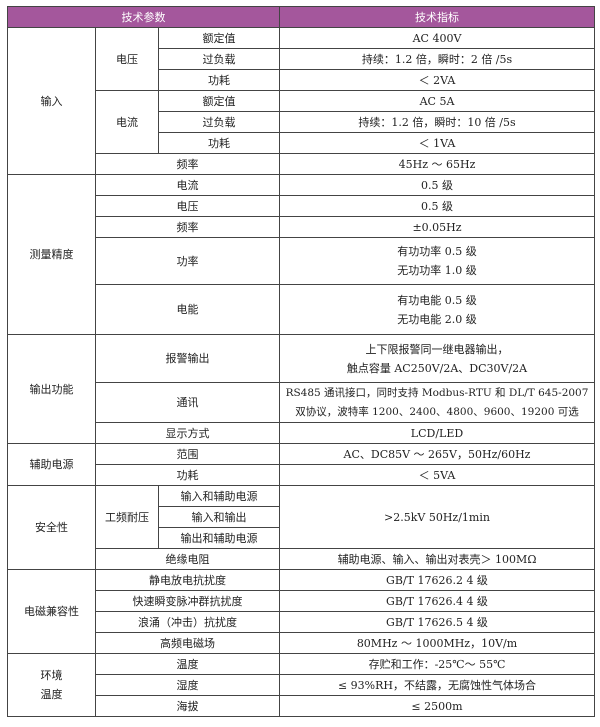  I want to click on table-row: 输出和辅助电源, so click(301, 538).